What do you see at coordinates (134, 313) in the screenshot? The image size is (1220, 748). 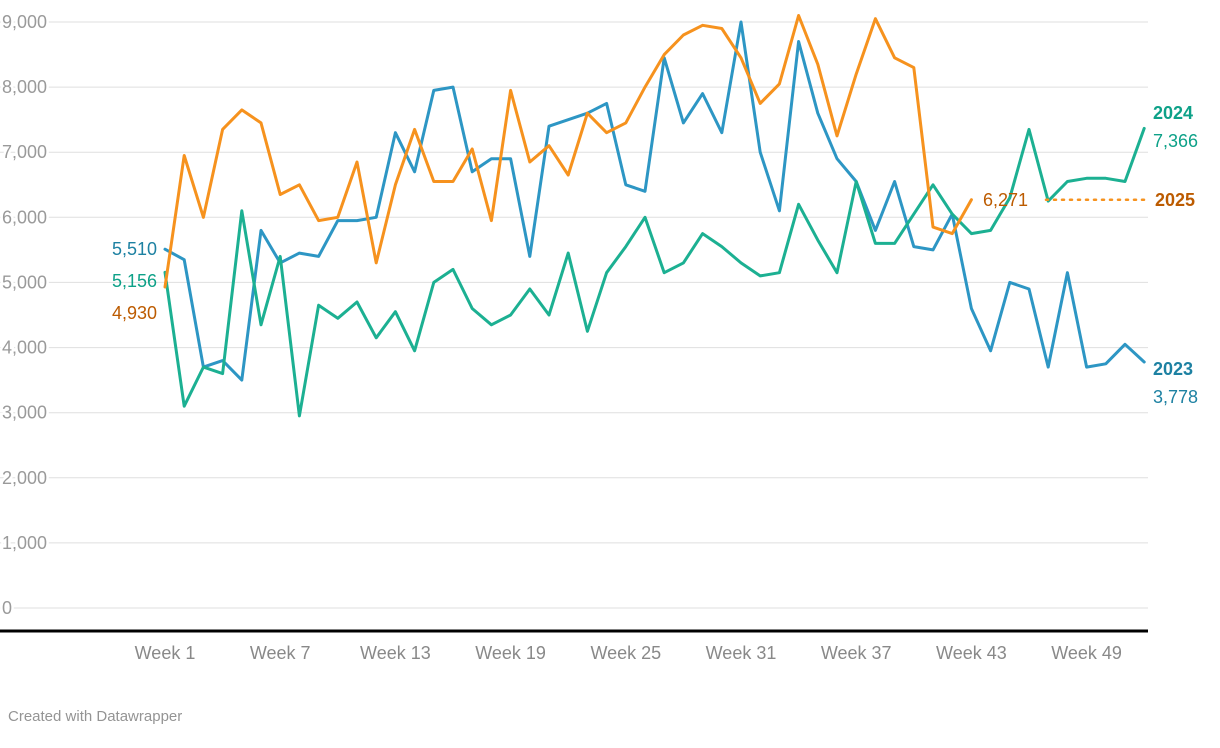 I see `start-value-2025: 4,930` at bounding box center [134, 313].